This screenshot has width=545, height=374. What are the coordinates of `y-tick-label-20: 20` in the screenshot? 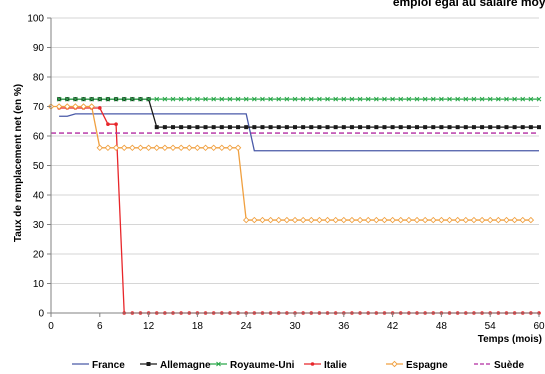 It's located at (39, 255).